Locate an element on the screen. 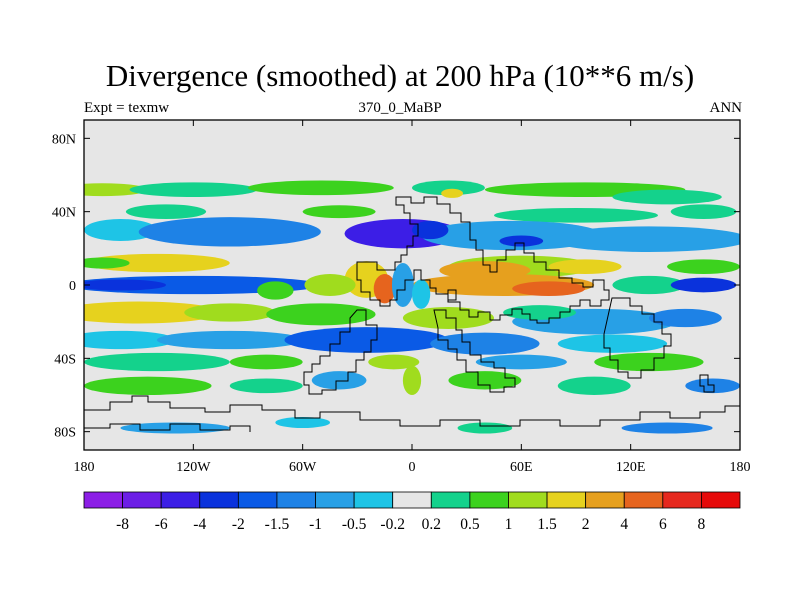  season-label: ANN is located at coordinates (726, 108).